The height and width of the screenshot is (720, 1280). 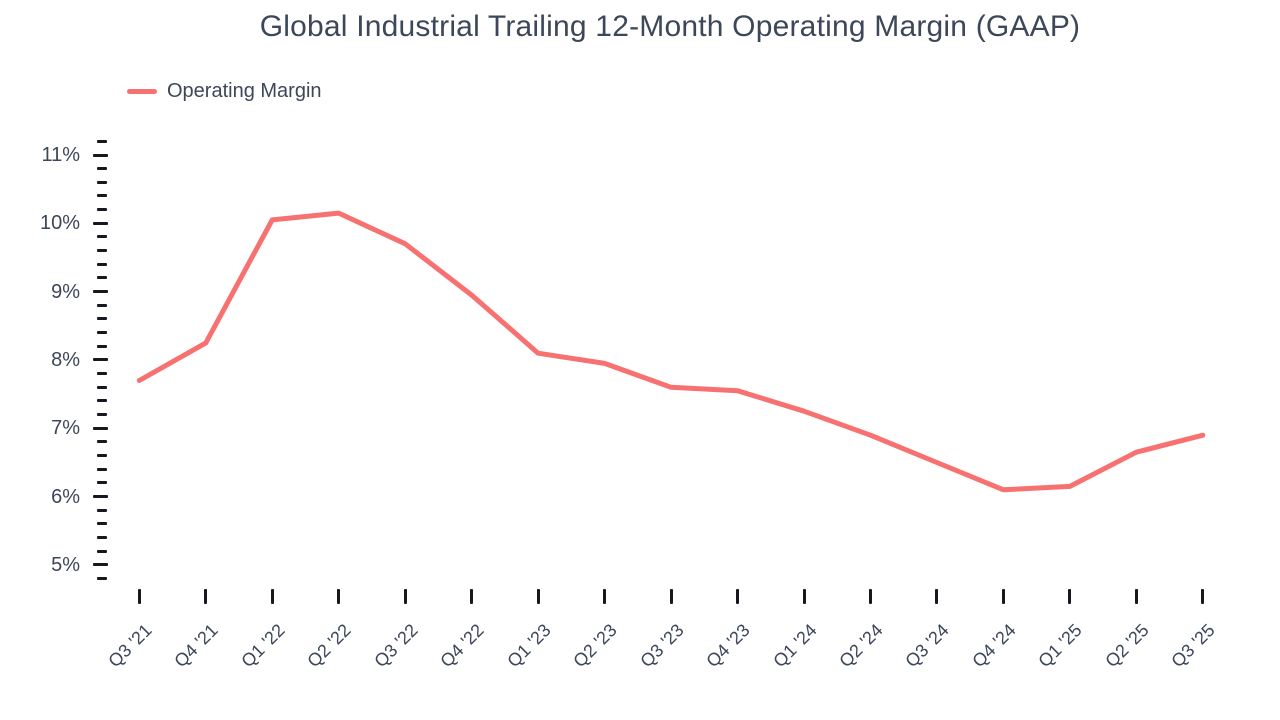 I want to click on y-axis-label: 11%, so click(x=60, y=155).